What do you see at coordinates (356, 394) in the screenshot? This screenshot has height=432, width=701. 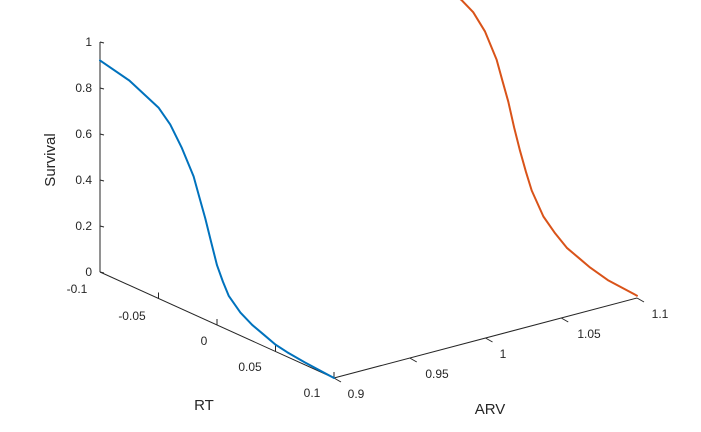 I see `y-tick-label: 0.9` at bounding box center [356, 394].